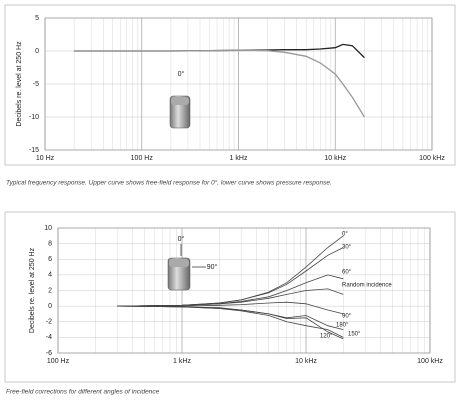 The height and width of the screenshot is (400, 462). I want to click on series-label: 0°, so click(345, 235).